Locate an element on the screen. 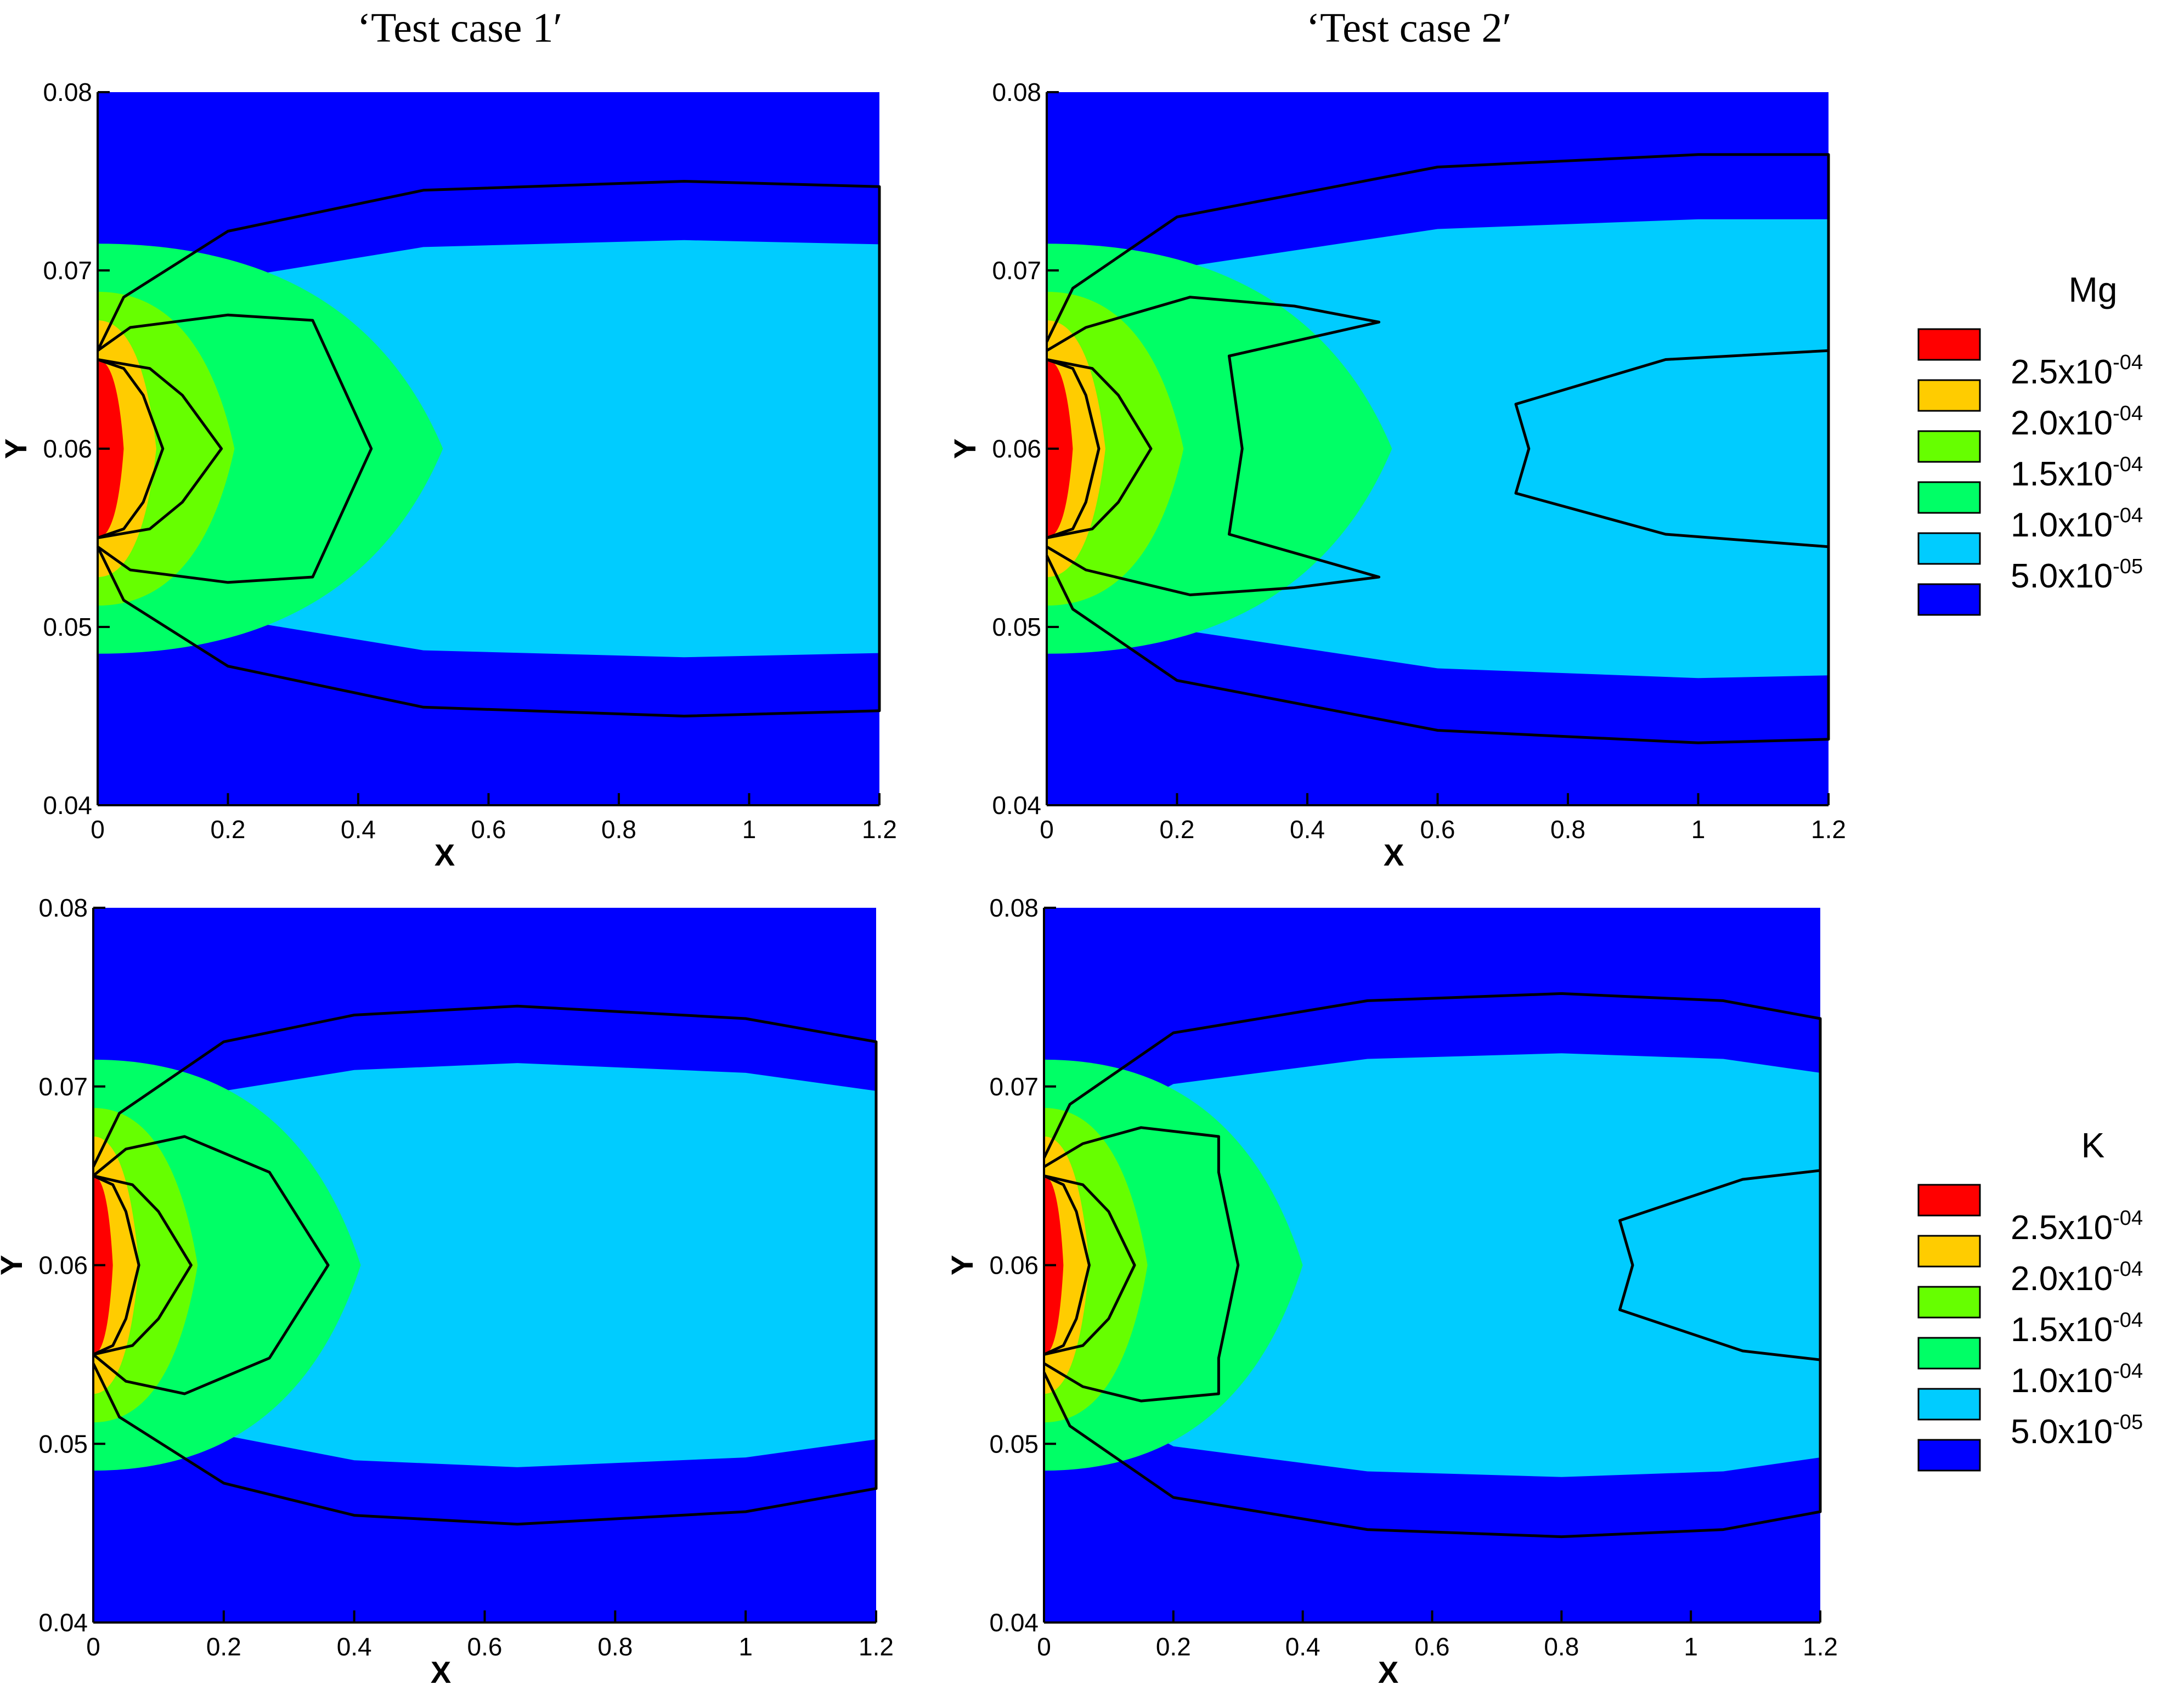 The height and width of the screenshot is (1696, 2184). column-header-test-case-2: ‘Test case 2′ is located at coordinates (1409, 28).